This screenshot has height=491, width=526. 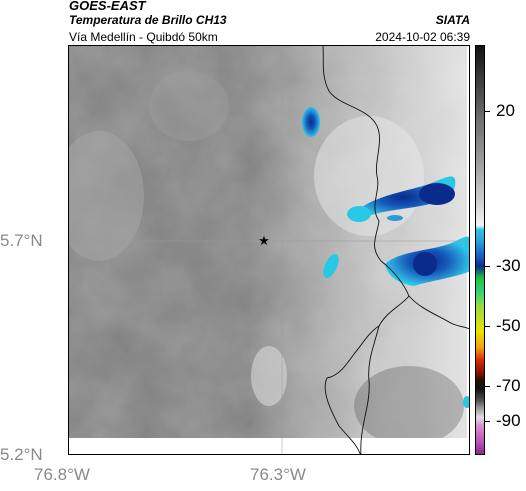 I want to click on organization-label: SIATA, so click(x=452, y=20).